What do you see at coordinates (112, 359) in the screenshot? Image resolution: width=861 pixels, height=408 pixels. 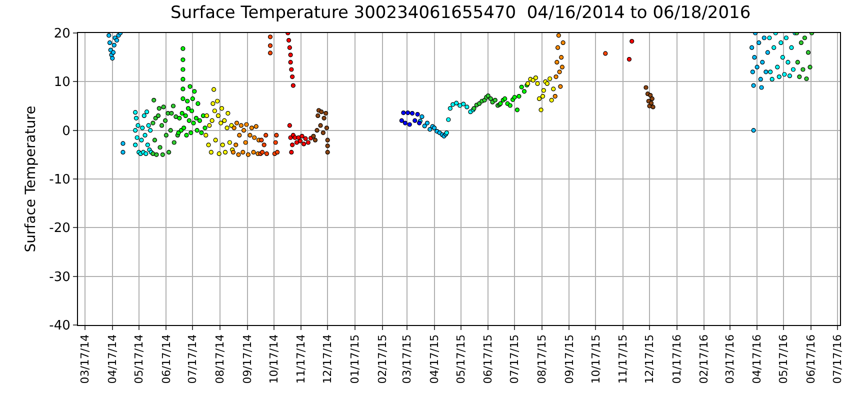 I see `x-tick-label: 04/17/14` at bounding box center [112, 359].